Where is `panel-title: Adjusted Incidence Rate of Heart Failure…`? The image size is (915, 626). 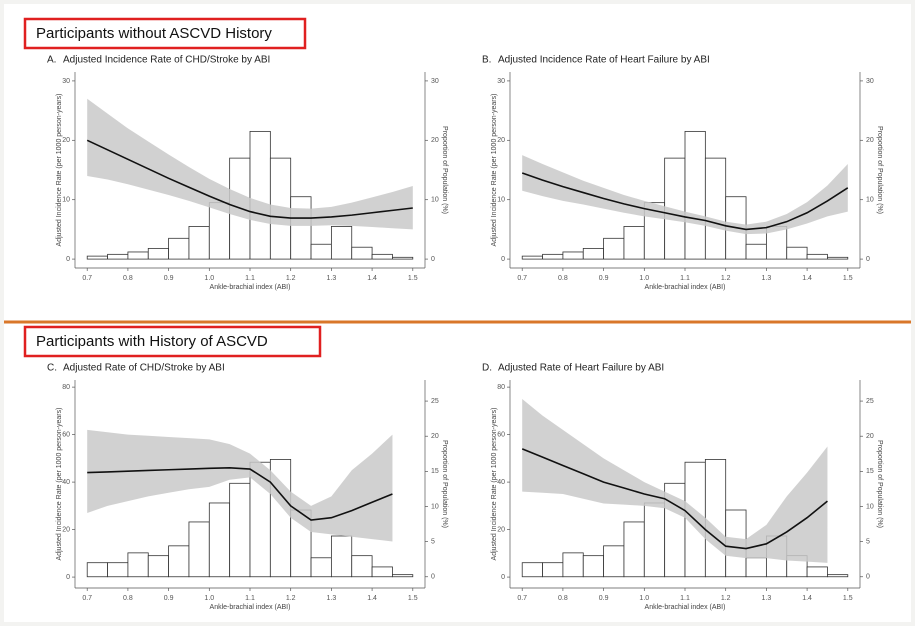
panel-title: Adjusted Incidence Rate of Heart Failure… is located at coordinates (604, 60).